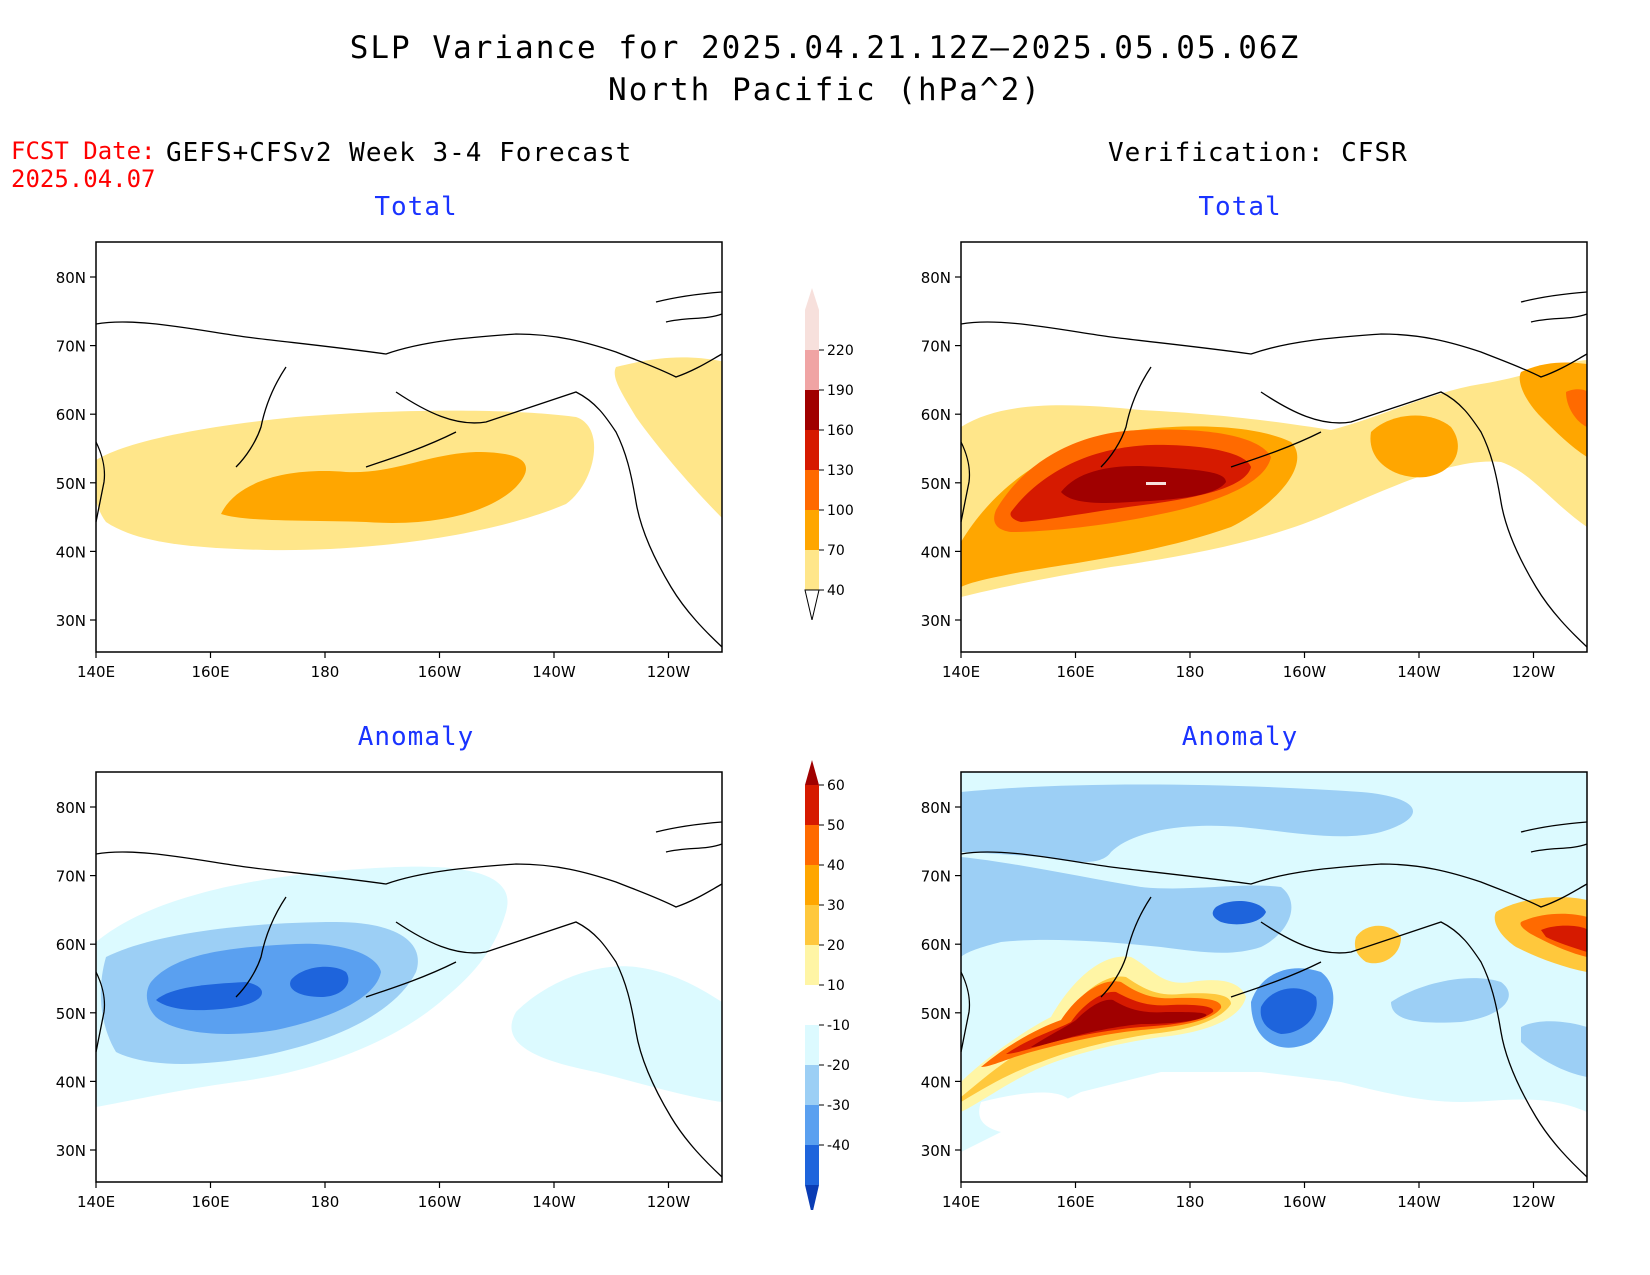  Describe the element at coordinates (83, 151) in the screenshot. I see `fcst-date-label: FCST Date:` at that location.